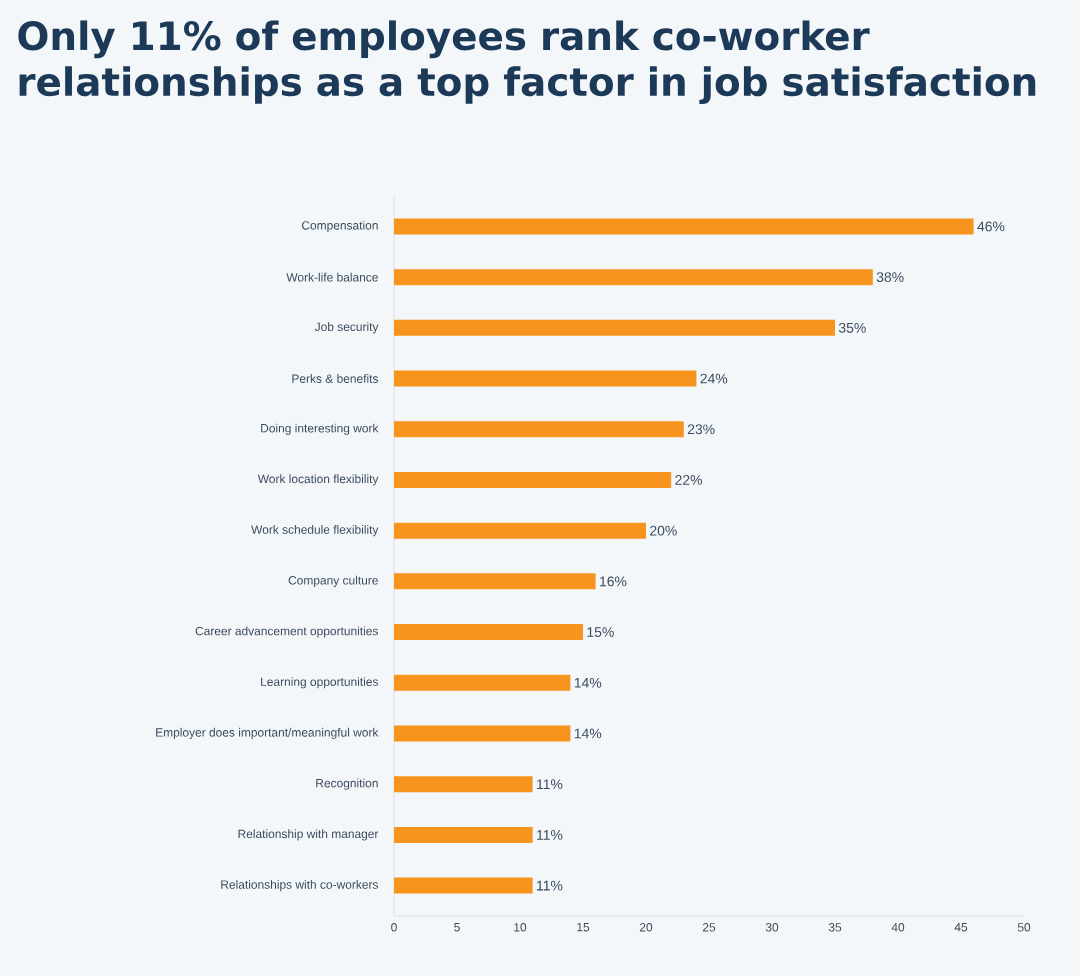 Image resolution: width=1080 pixels, height=976 pixels. Describe the element at coordinates (527, 62) in the screenshot. I see `chart-title: Only 11% of employees rank co-worker relationships as a top factor in job satisfaction` at that location.